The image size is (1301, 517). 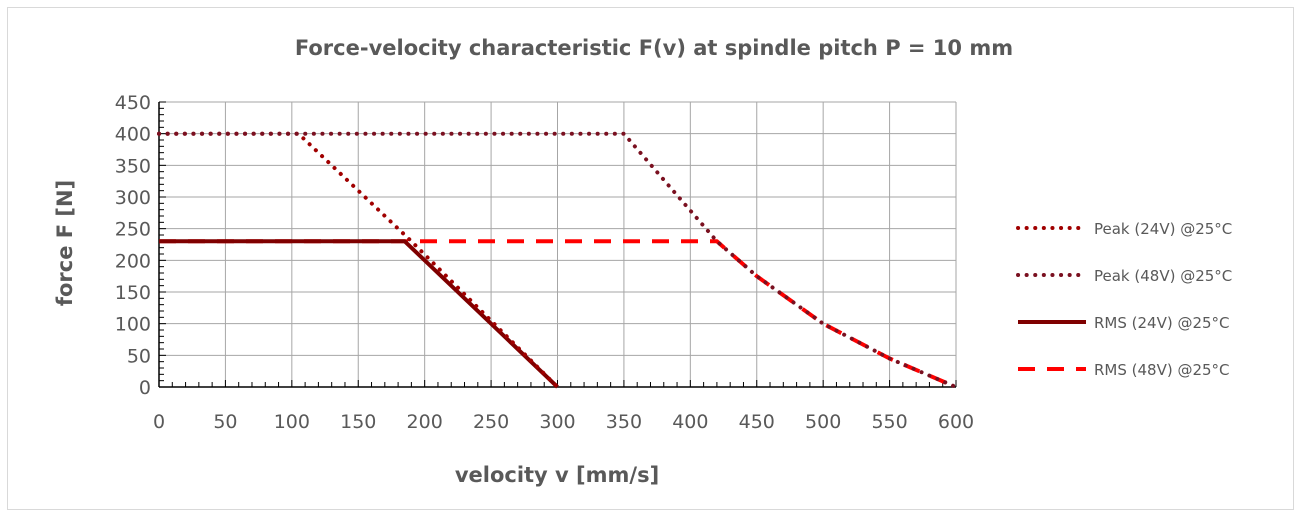 I want to click on y-tick-label-100: 100, so click(x=133, y=325).